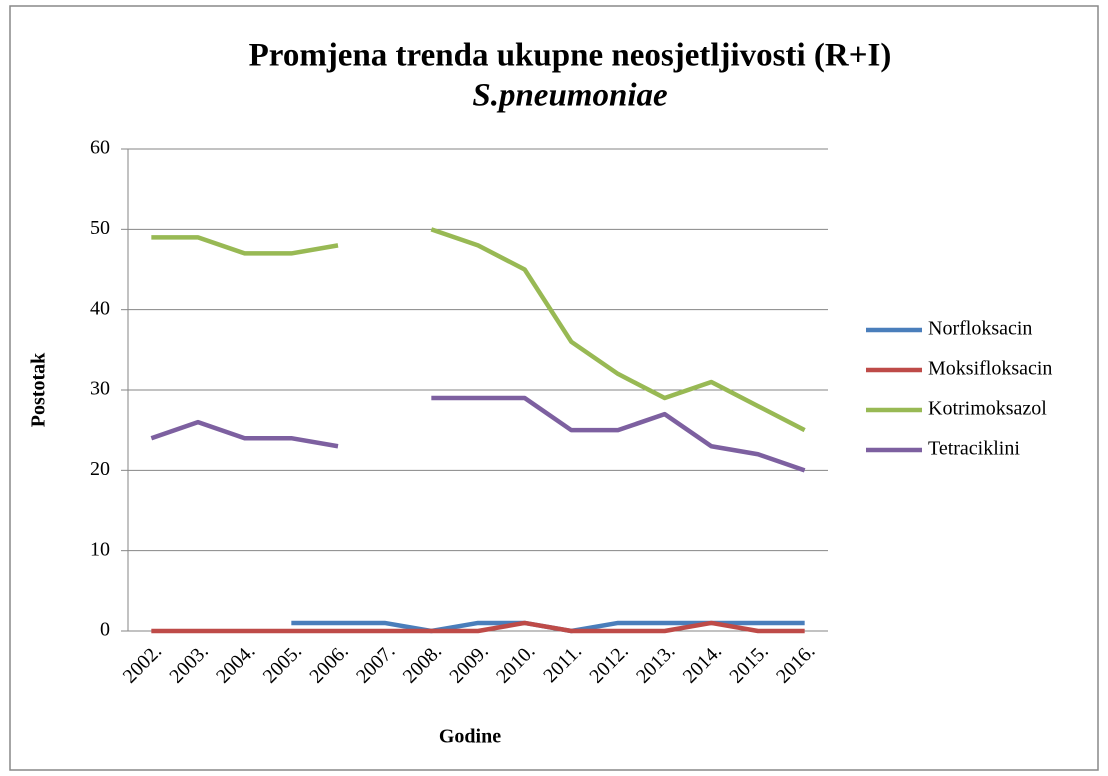  What do you see at coordinates (470, 737) in the screenshot?
I see `x-axis-title: Godine` at bounding box center [470, 737].